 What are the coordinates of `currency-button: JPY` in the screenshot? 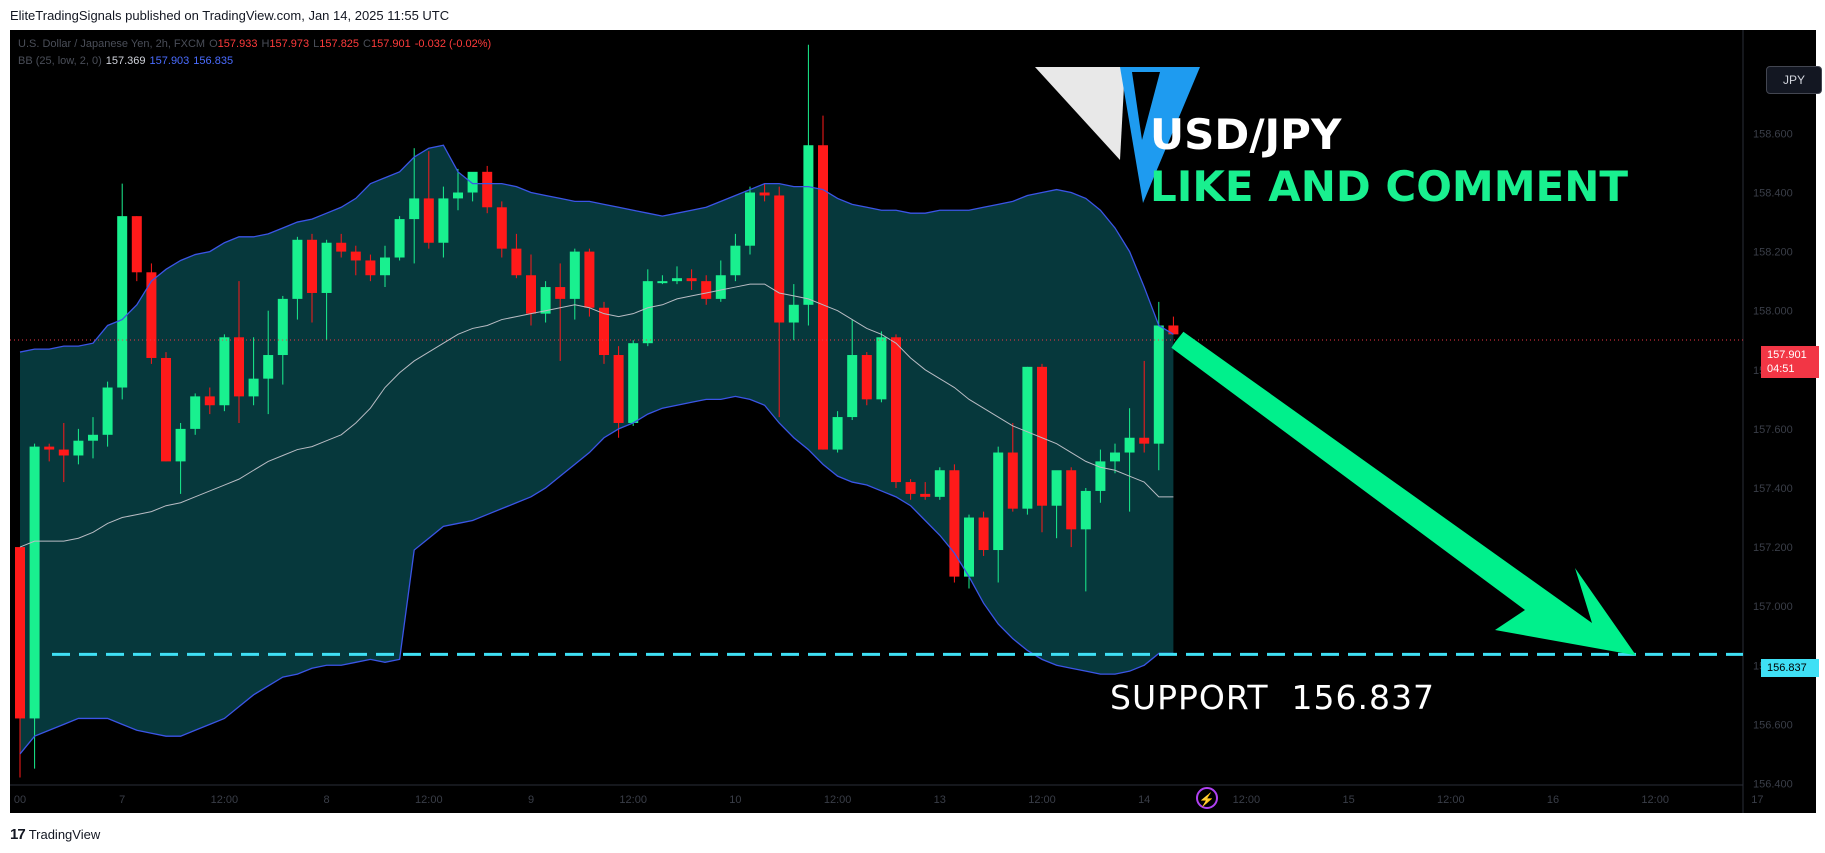 It's located at (1794, 80).